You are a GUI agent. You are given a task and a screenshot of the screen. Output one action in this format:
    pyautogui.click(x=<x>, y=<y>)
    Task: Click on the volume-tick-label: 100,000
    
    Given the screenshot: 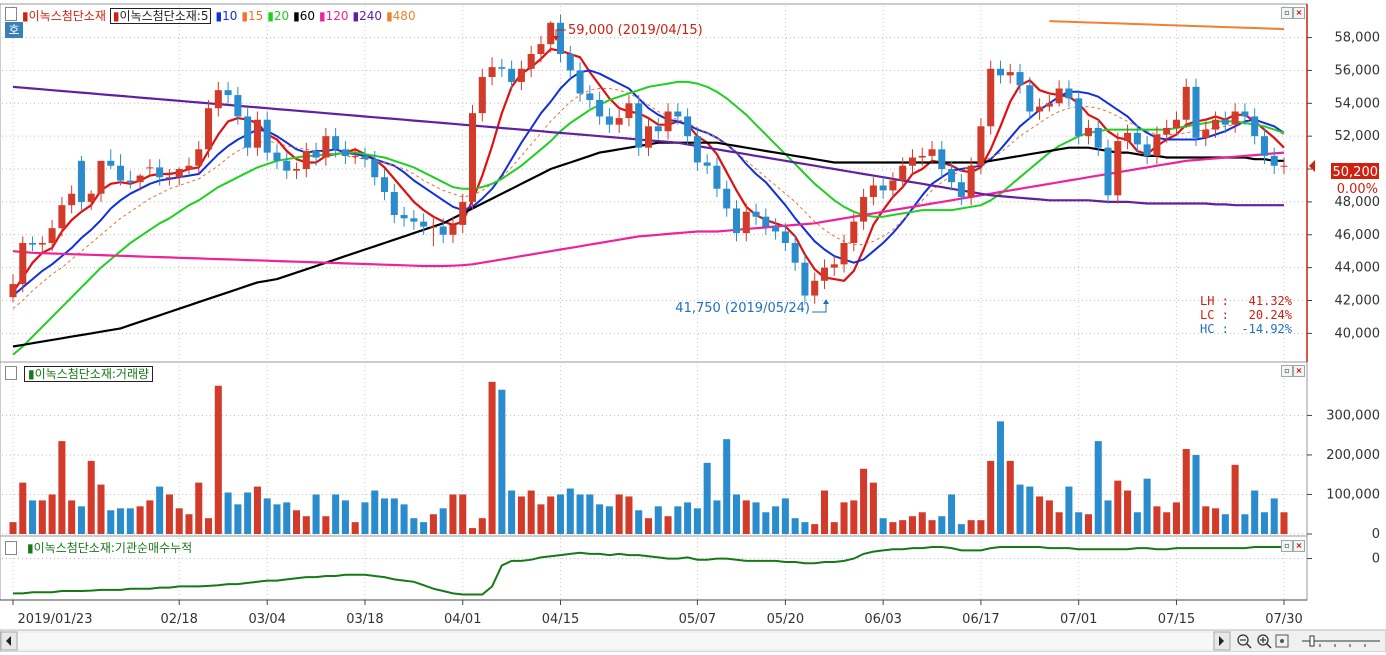 What is the action you would take?
    pyautogui.click(x=1353, y=494)
    